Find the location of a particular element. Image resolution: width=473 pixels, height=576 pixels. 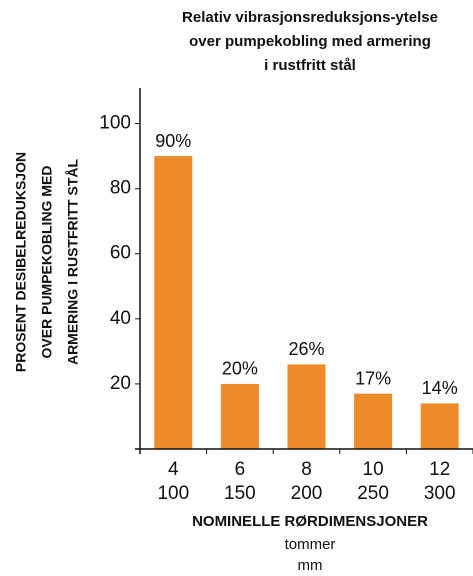

y-tick-label: 60 is located at coordinates (120, 253).